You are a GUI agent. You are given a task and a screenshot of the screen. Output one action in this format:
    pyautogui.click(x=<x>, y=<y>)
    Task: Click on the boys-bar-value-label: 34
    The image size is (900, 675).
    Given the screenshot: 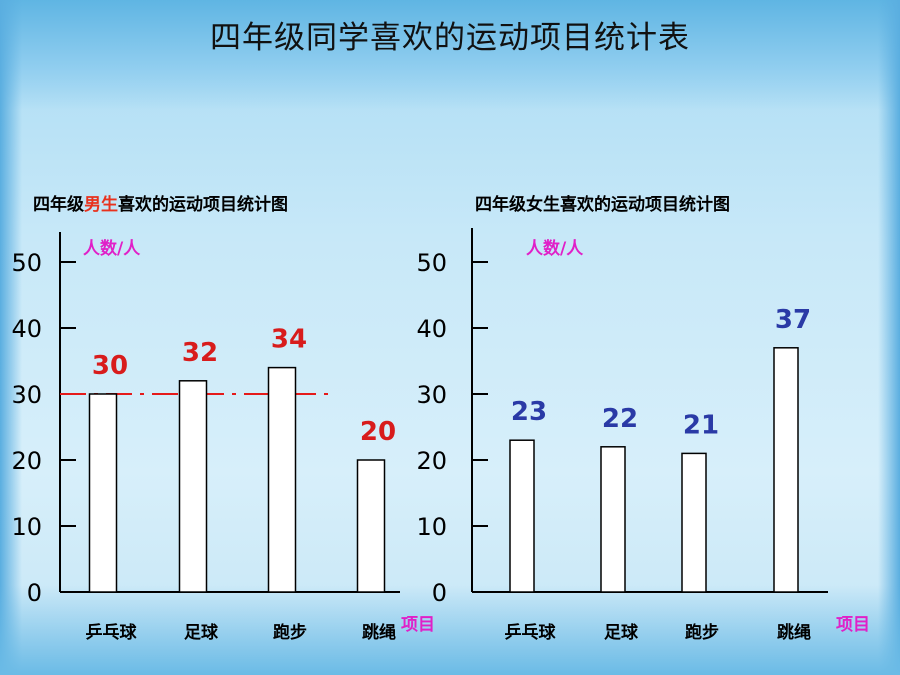 What is the action you would take?
    pyautogui.click(x=289, y=340)
    